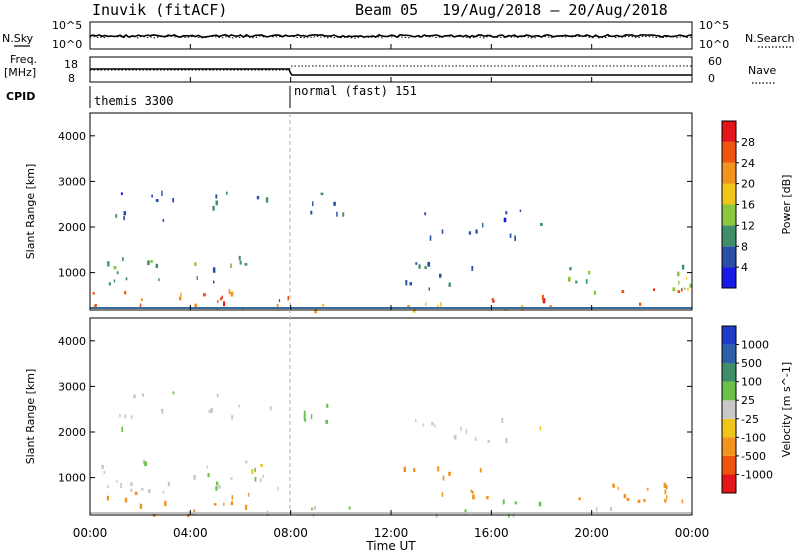 The height and width of the screenshot is (554, 800). I want to click on x-axis-label: Time UT, so click(390, 546).